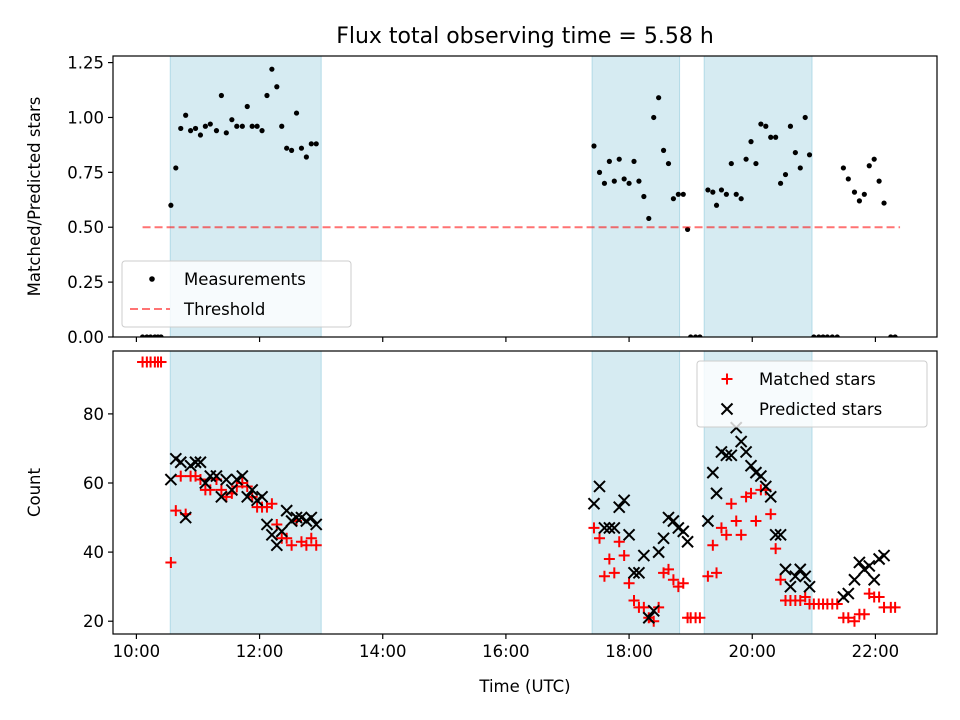  I want to click on legend-swatch-measurements, so click(152, 279).